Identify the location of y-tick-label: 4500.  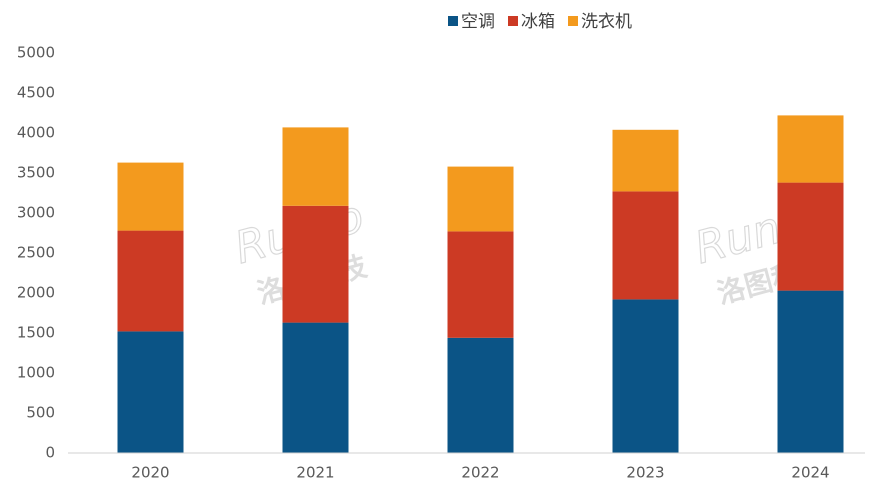
(36, 93).